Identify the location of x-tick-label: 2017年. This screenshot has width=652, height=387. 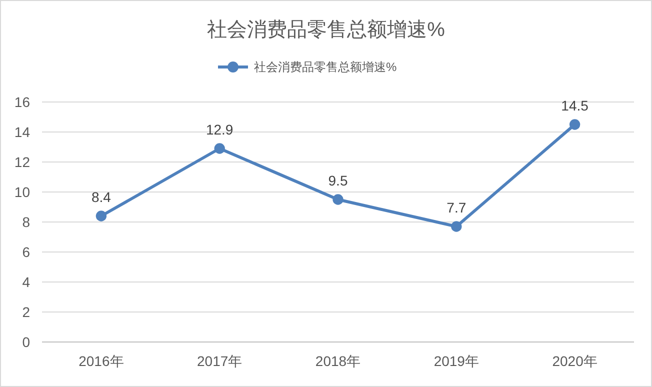
(219, 361).